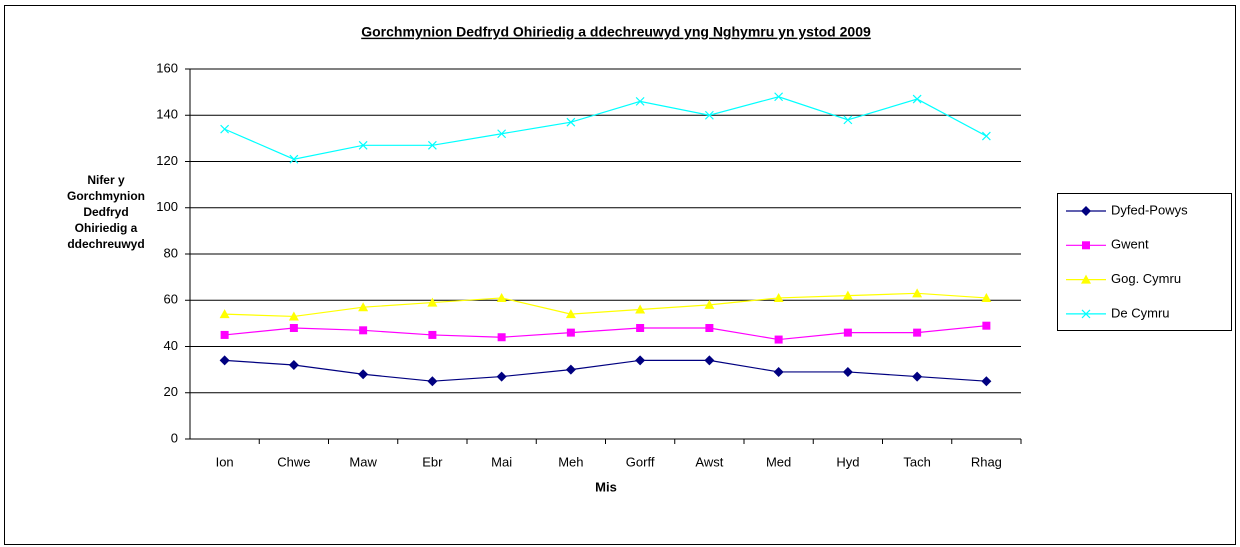 The height and width of the screenshot is (547, 1240). Describe the element at coordinates (225, 461) in the screenshot. I see `x-tick-label: Ion` at that location.